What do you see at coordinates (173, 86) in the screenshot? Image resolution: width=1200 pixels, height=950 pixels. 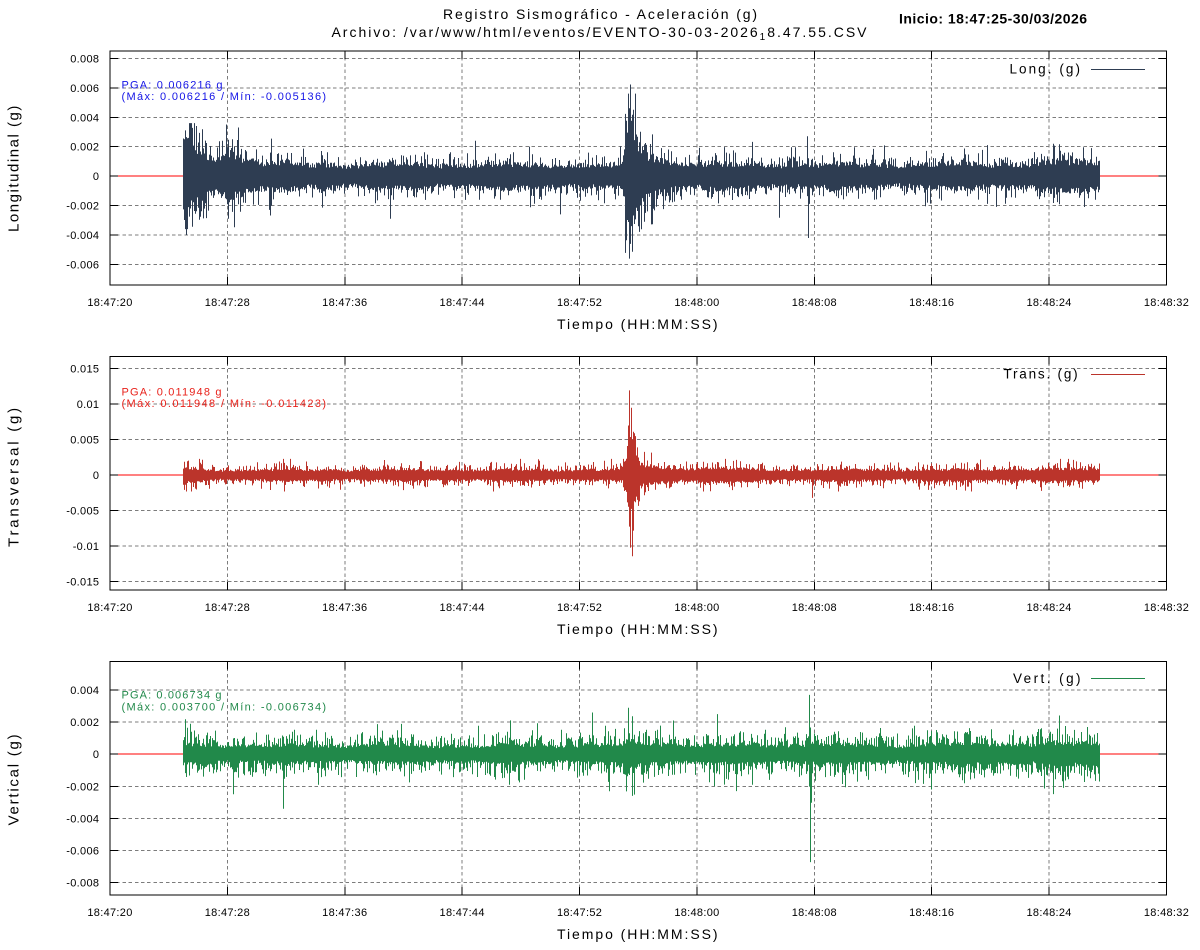 I see `svg-text: PGA: 0.006216 g` at bounding box center [173, 86].